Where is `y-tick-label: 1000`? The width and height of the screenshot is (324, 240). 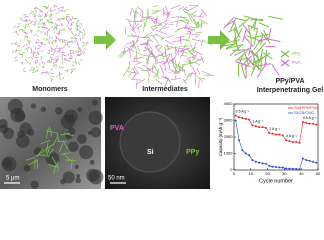
y-tick-label: 1000 is located at coordinates (229, 153).